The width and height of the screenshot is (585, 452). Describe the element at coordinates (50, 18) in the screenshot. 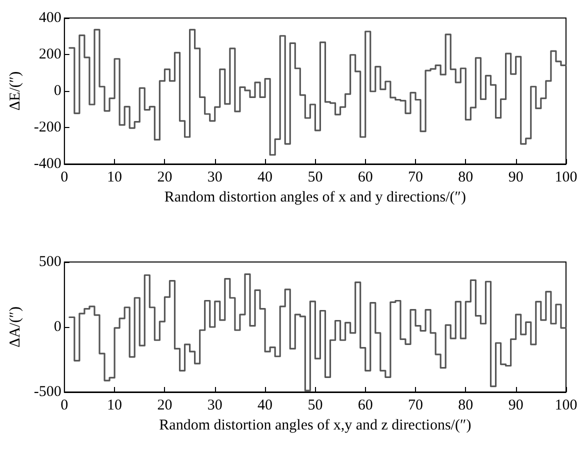

I see `y-tick-label: 400` at that location.